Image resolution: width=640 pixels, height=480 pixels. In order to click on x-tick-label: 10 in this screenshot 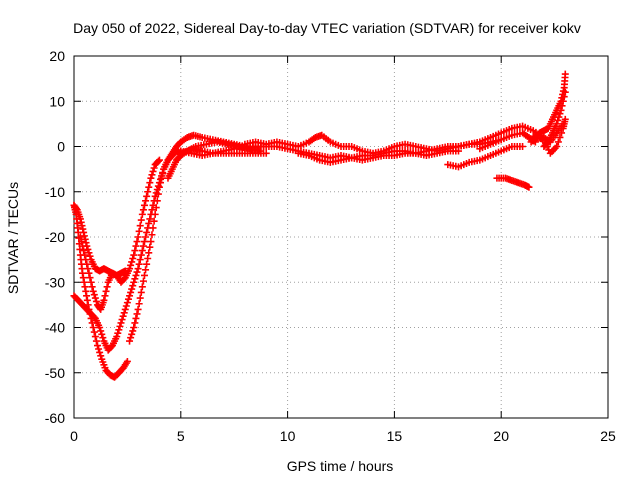, I will do `click(288, 436)`.